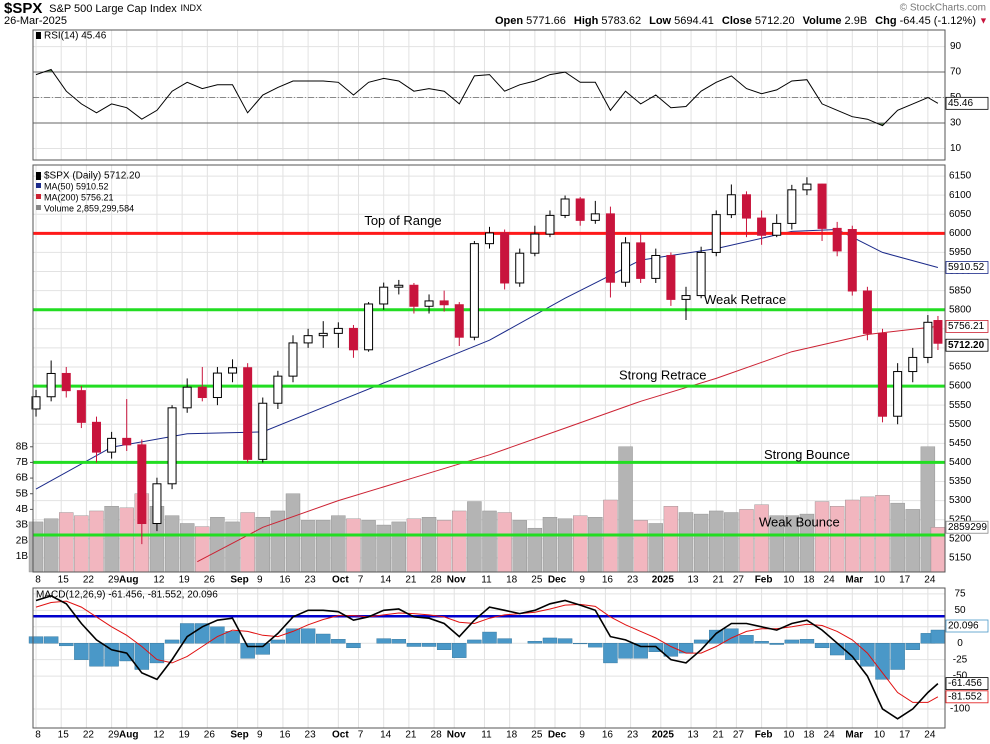 The image size is (990, 744). Describe the element at coordinates (854, 580) in the screenshot. I see `x-tick-label: Mar` at that location.